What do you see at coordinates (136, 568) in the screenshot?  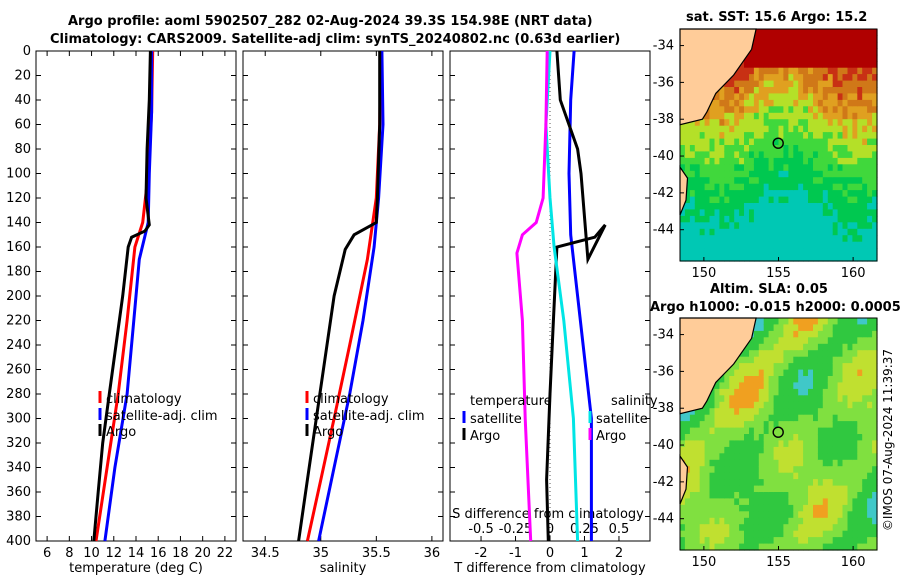 I see `x-axis-label: temperature (deg C)` at bounding box center [136, 568].